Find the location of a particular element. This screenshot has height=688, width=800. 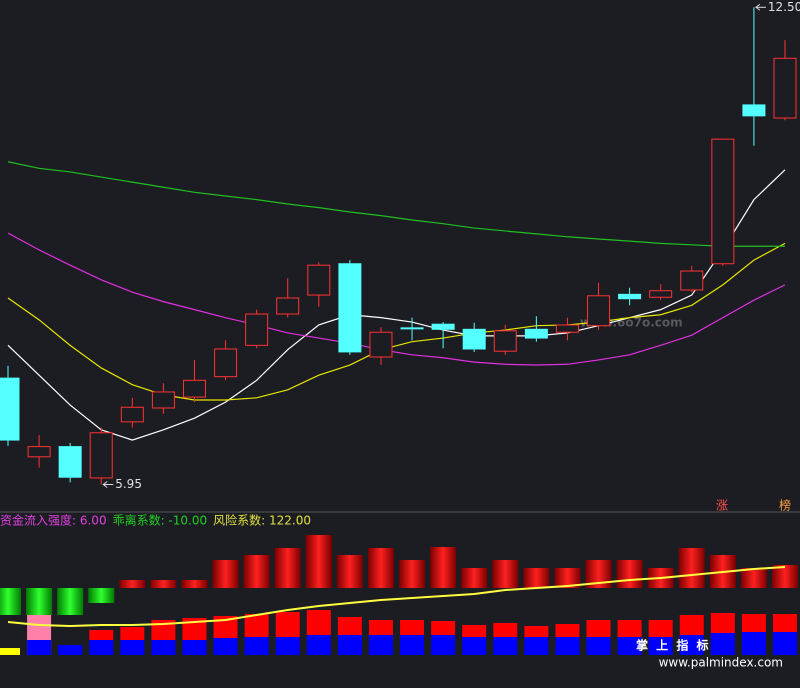

badge: 涨 is located at coordinates (722, 505).